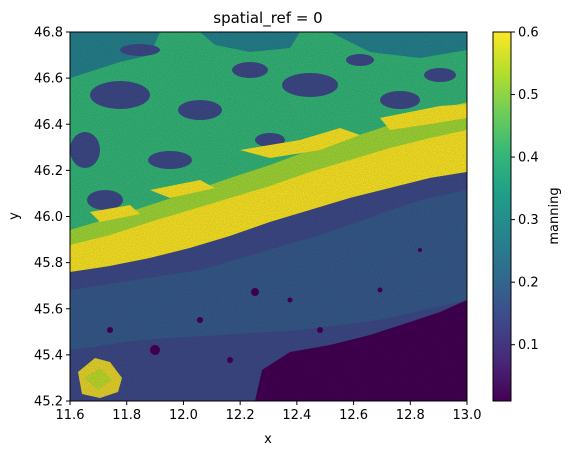  I want to click on colorbar-tick-label: 0.6, so click(528, 33).